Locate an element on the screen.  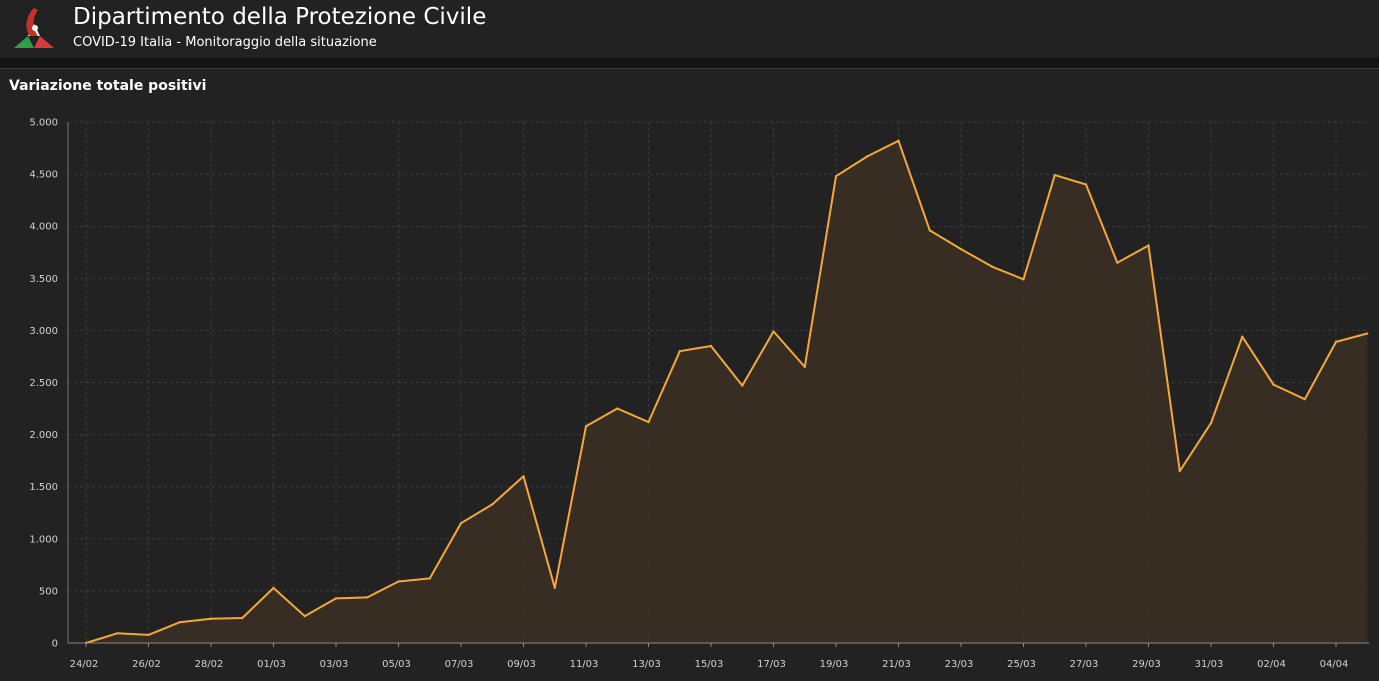
x-tick-label: 17/03 is located at coordinates (771, 664).